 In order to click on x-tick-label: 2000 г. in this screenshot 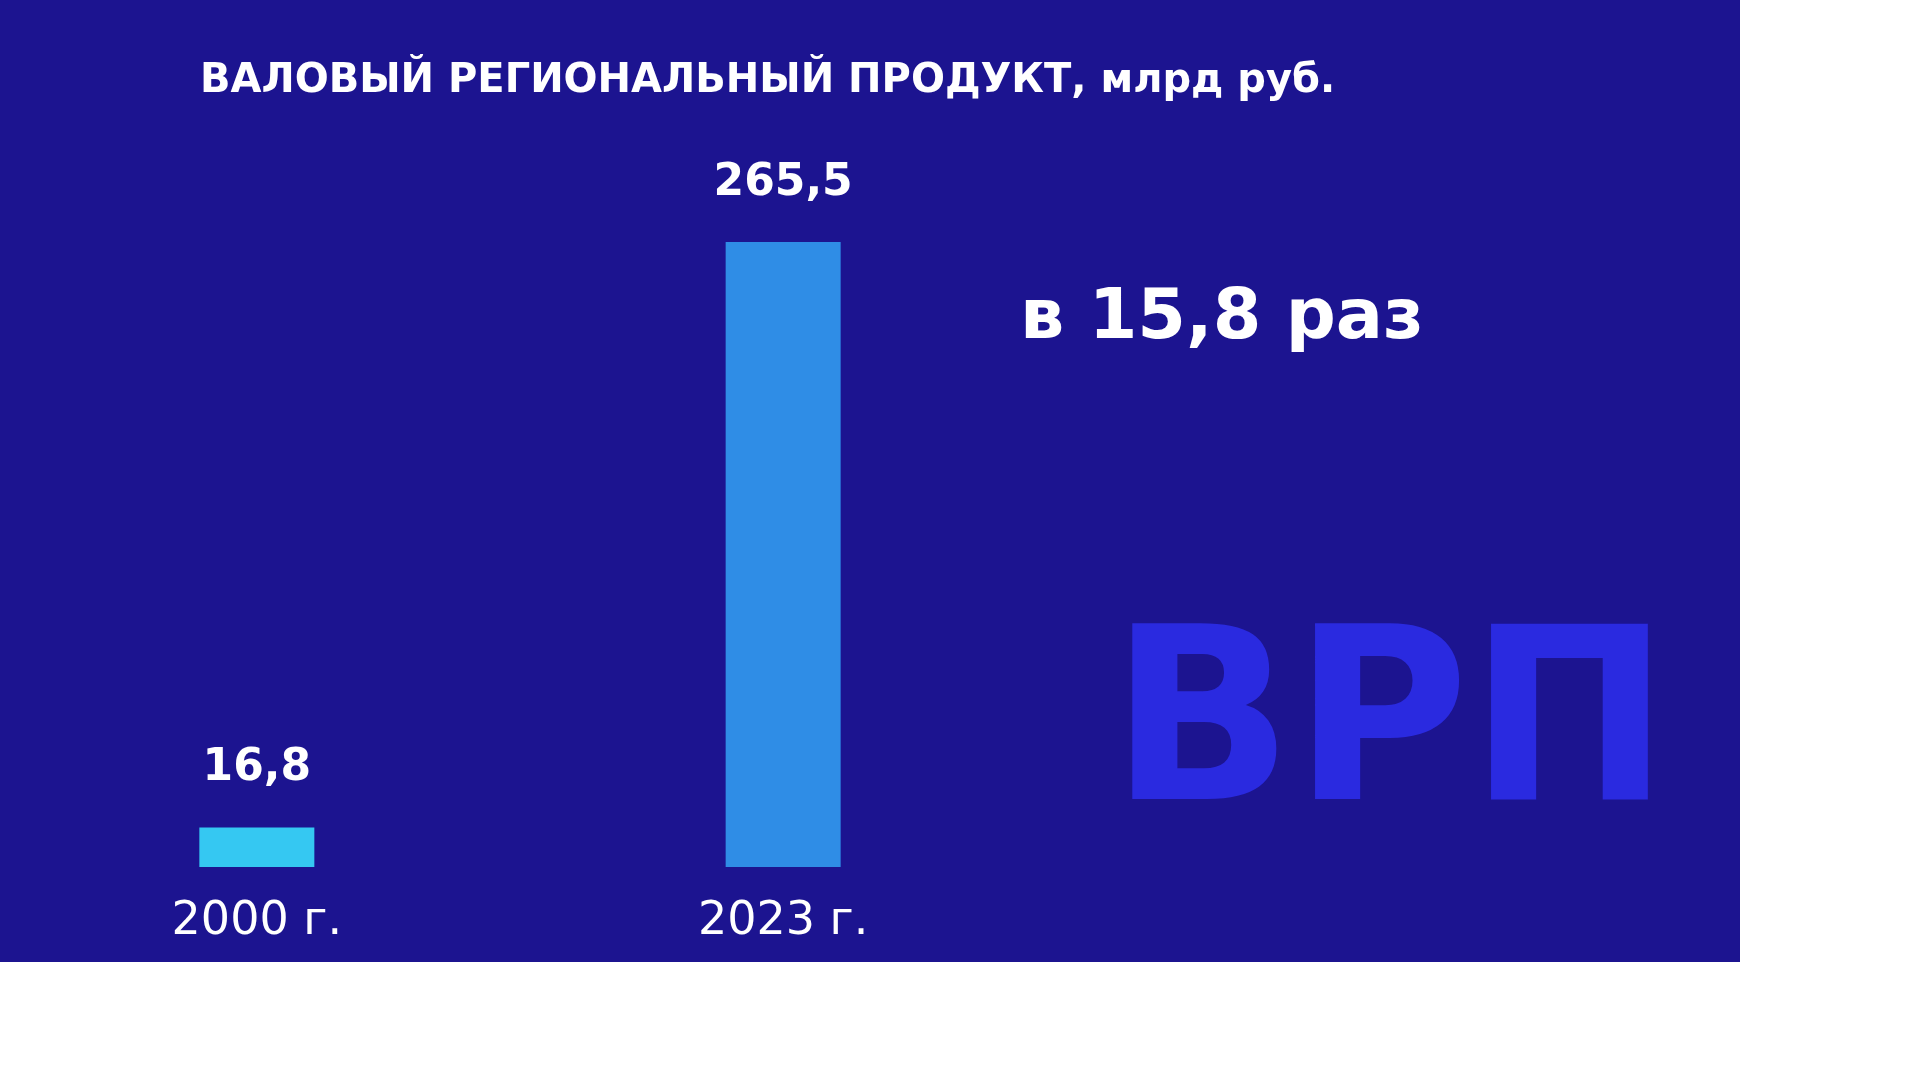, I will do `click(257, 917)`.